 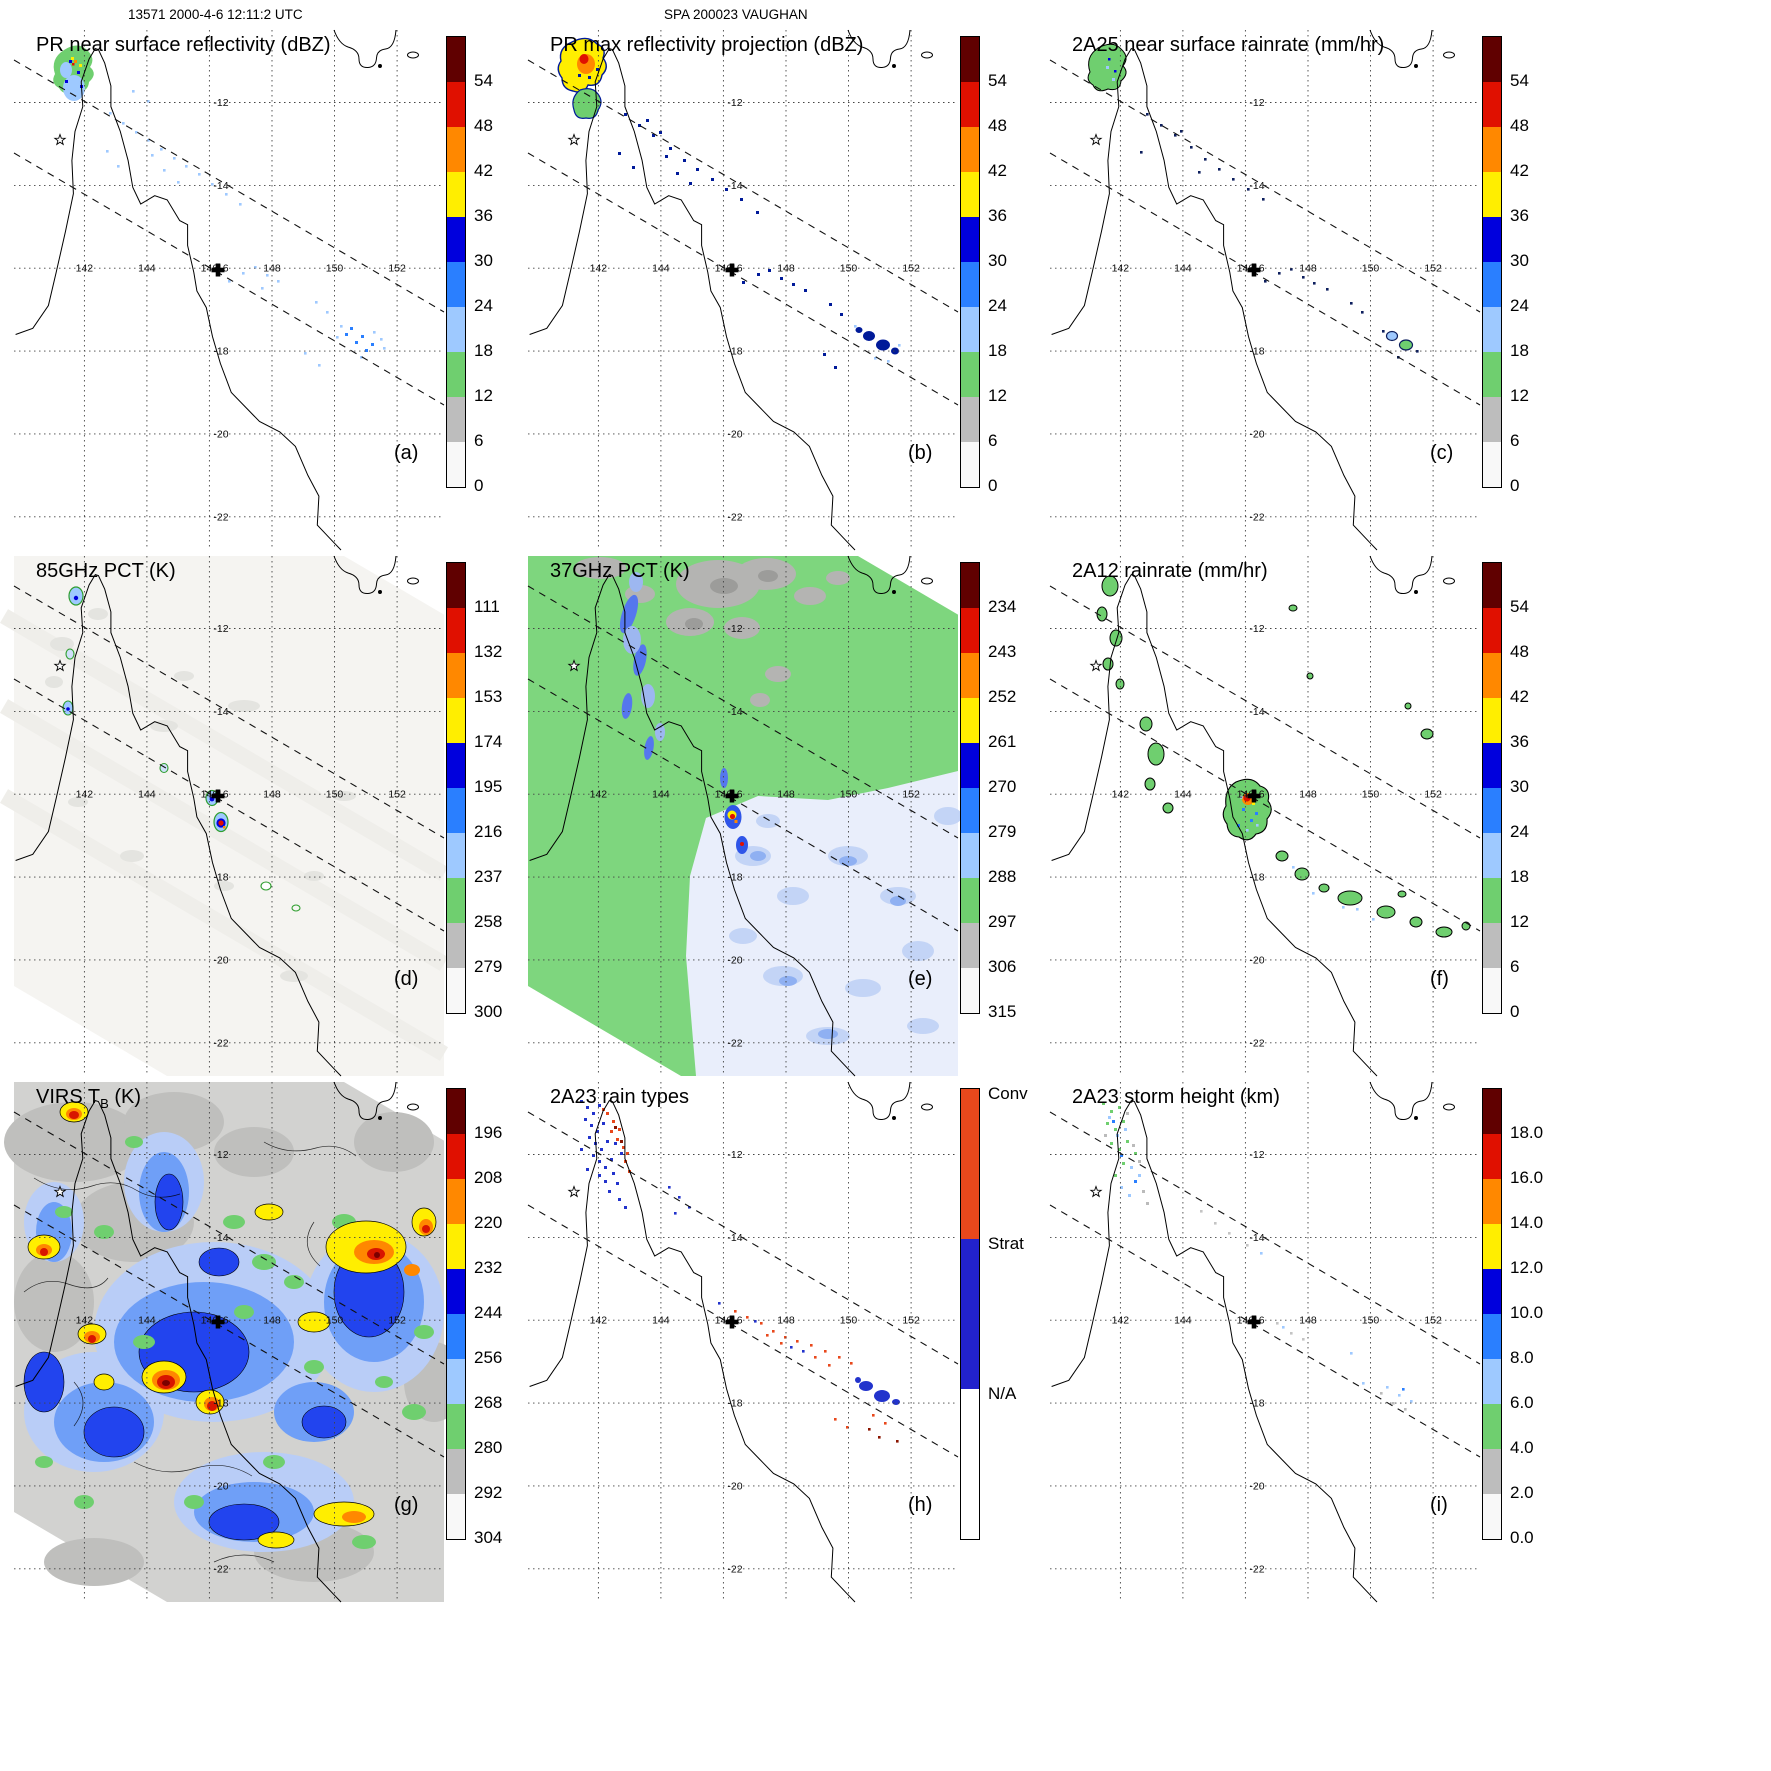 I want to click on colorbar-tick-label: 306, so click(x=1002, y=966).